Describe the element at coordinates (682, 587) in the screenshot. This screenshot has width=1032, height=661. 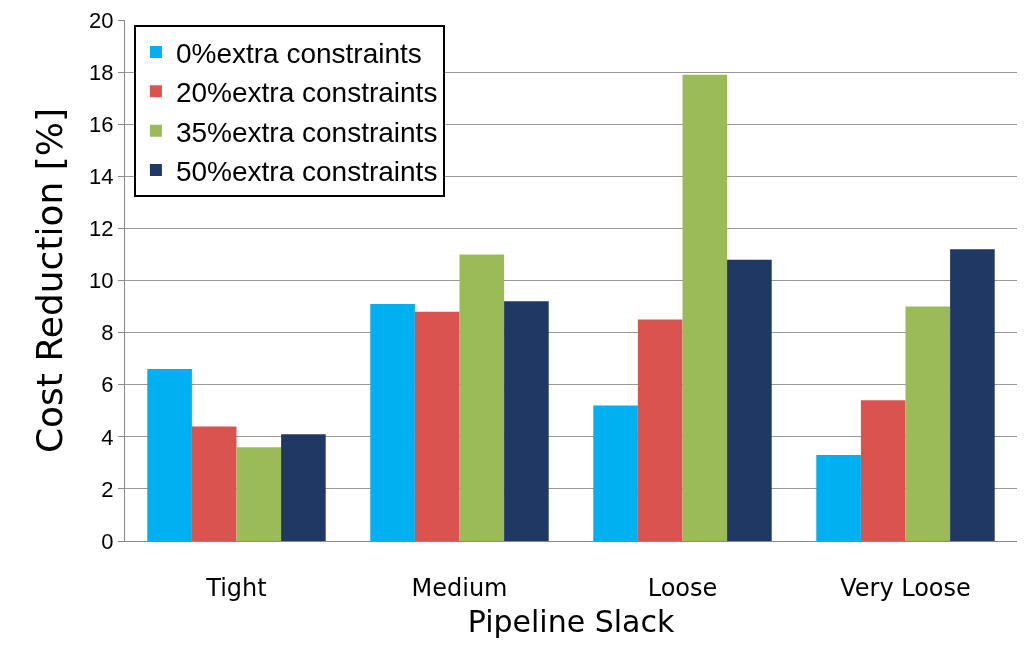
I see `x-tick-label: Loose` at that location.